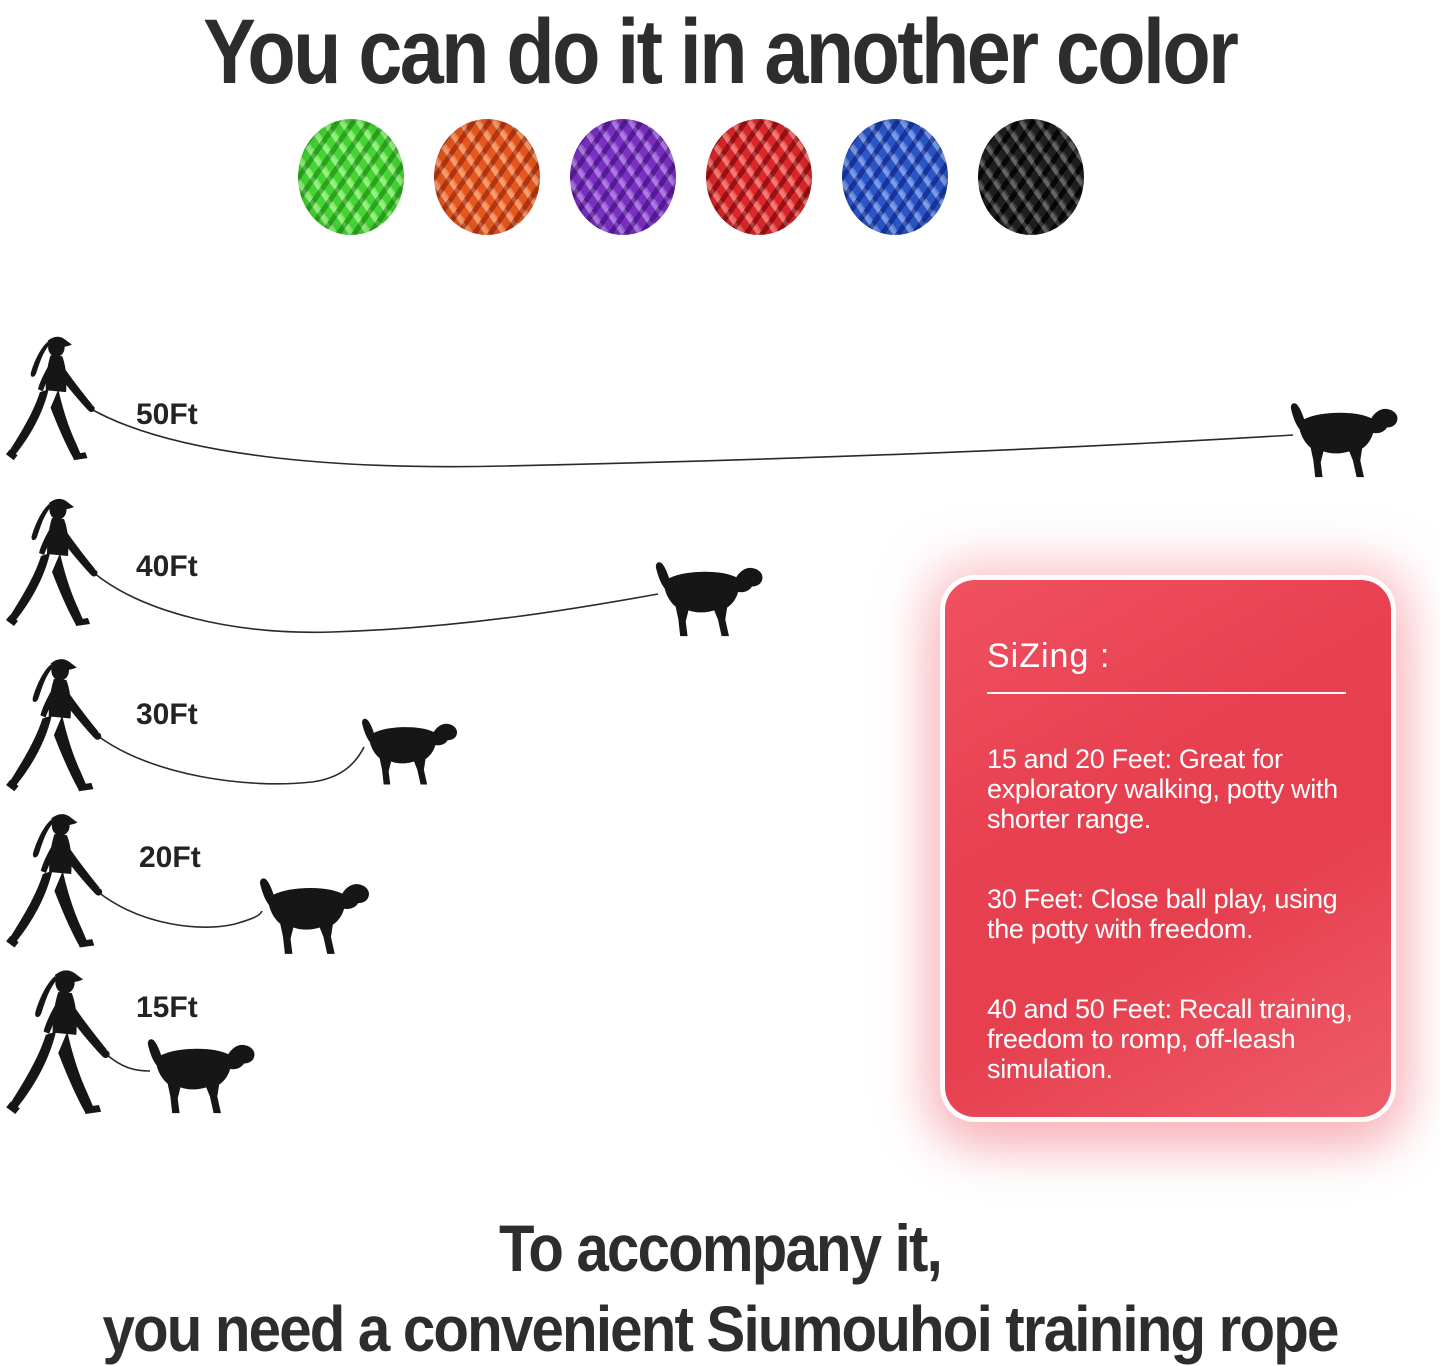 The height and width of the screenshot is (1366, 1440). I want to click on page-title: You can do it in another color, so click(720, 52).